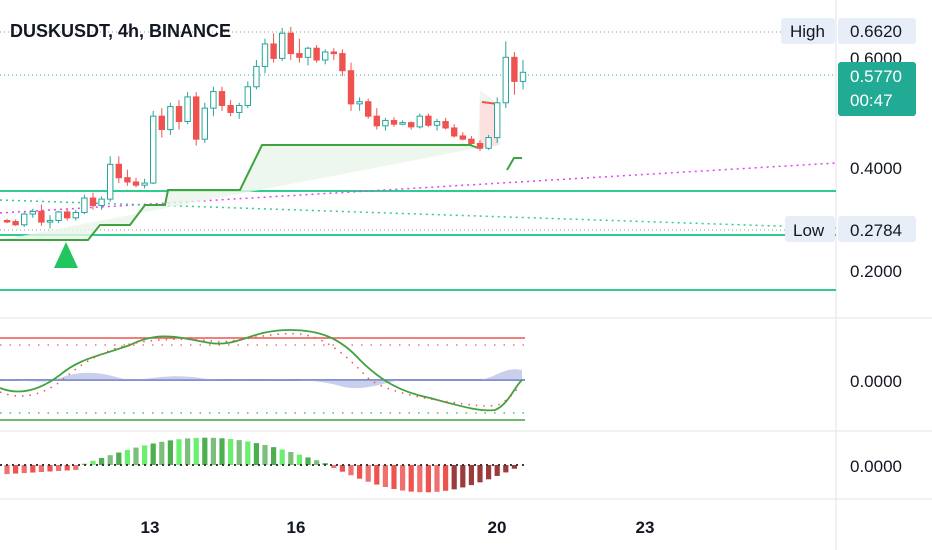  Describe the element at coordinates (876, 271) in the screenshot. I see `tick-0-2: 0.2000` at that location.